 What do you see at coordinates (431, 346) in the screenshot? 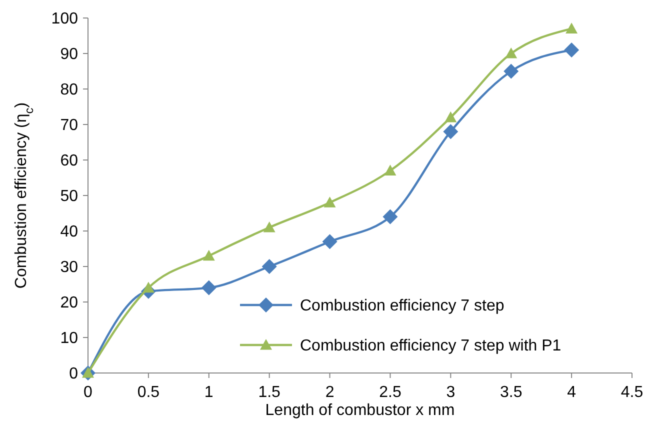
I see `legend-label: Combustion efficiency 7 step with P1` at bounding box center [431, 346].